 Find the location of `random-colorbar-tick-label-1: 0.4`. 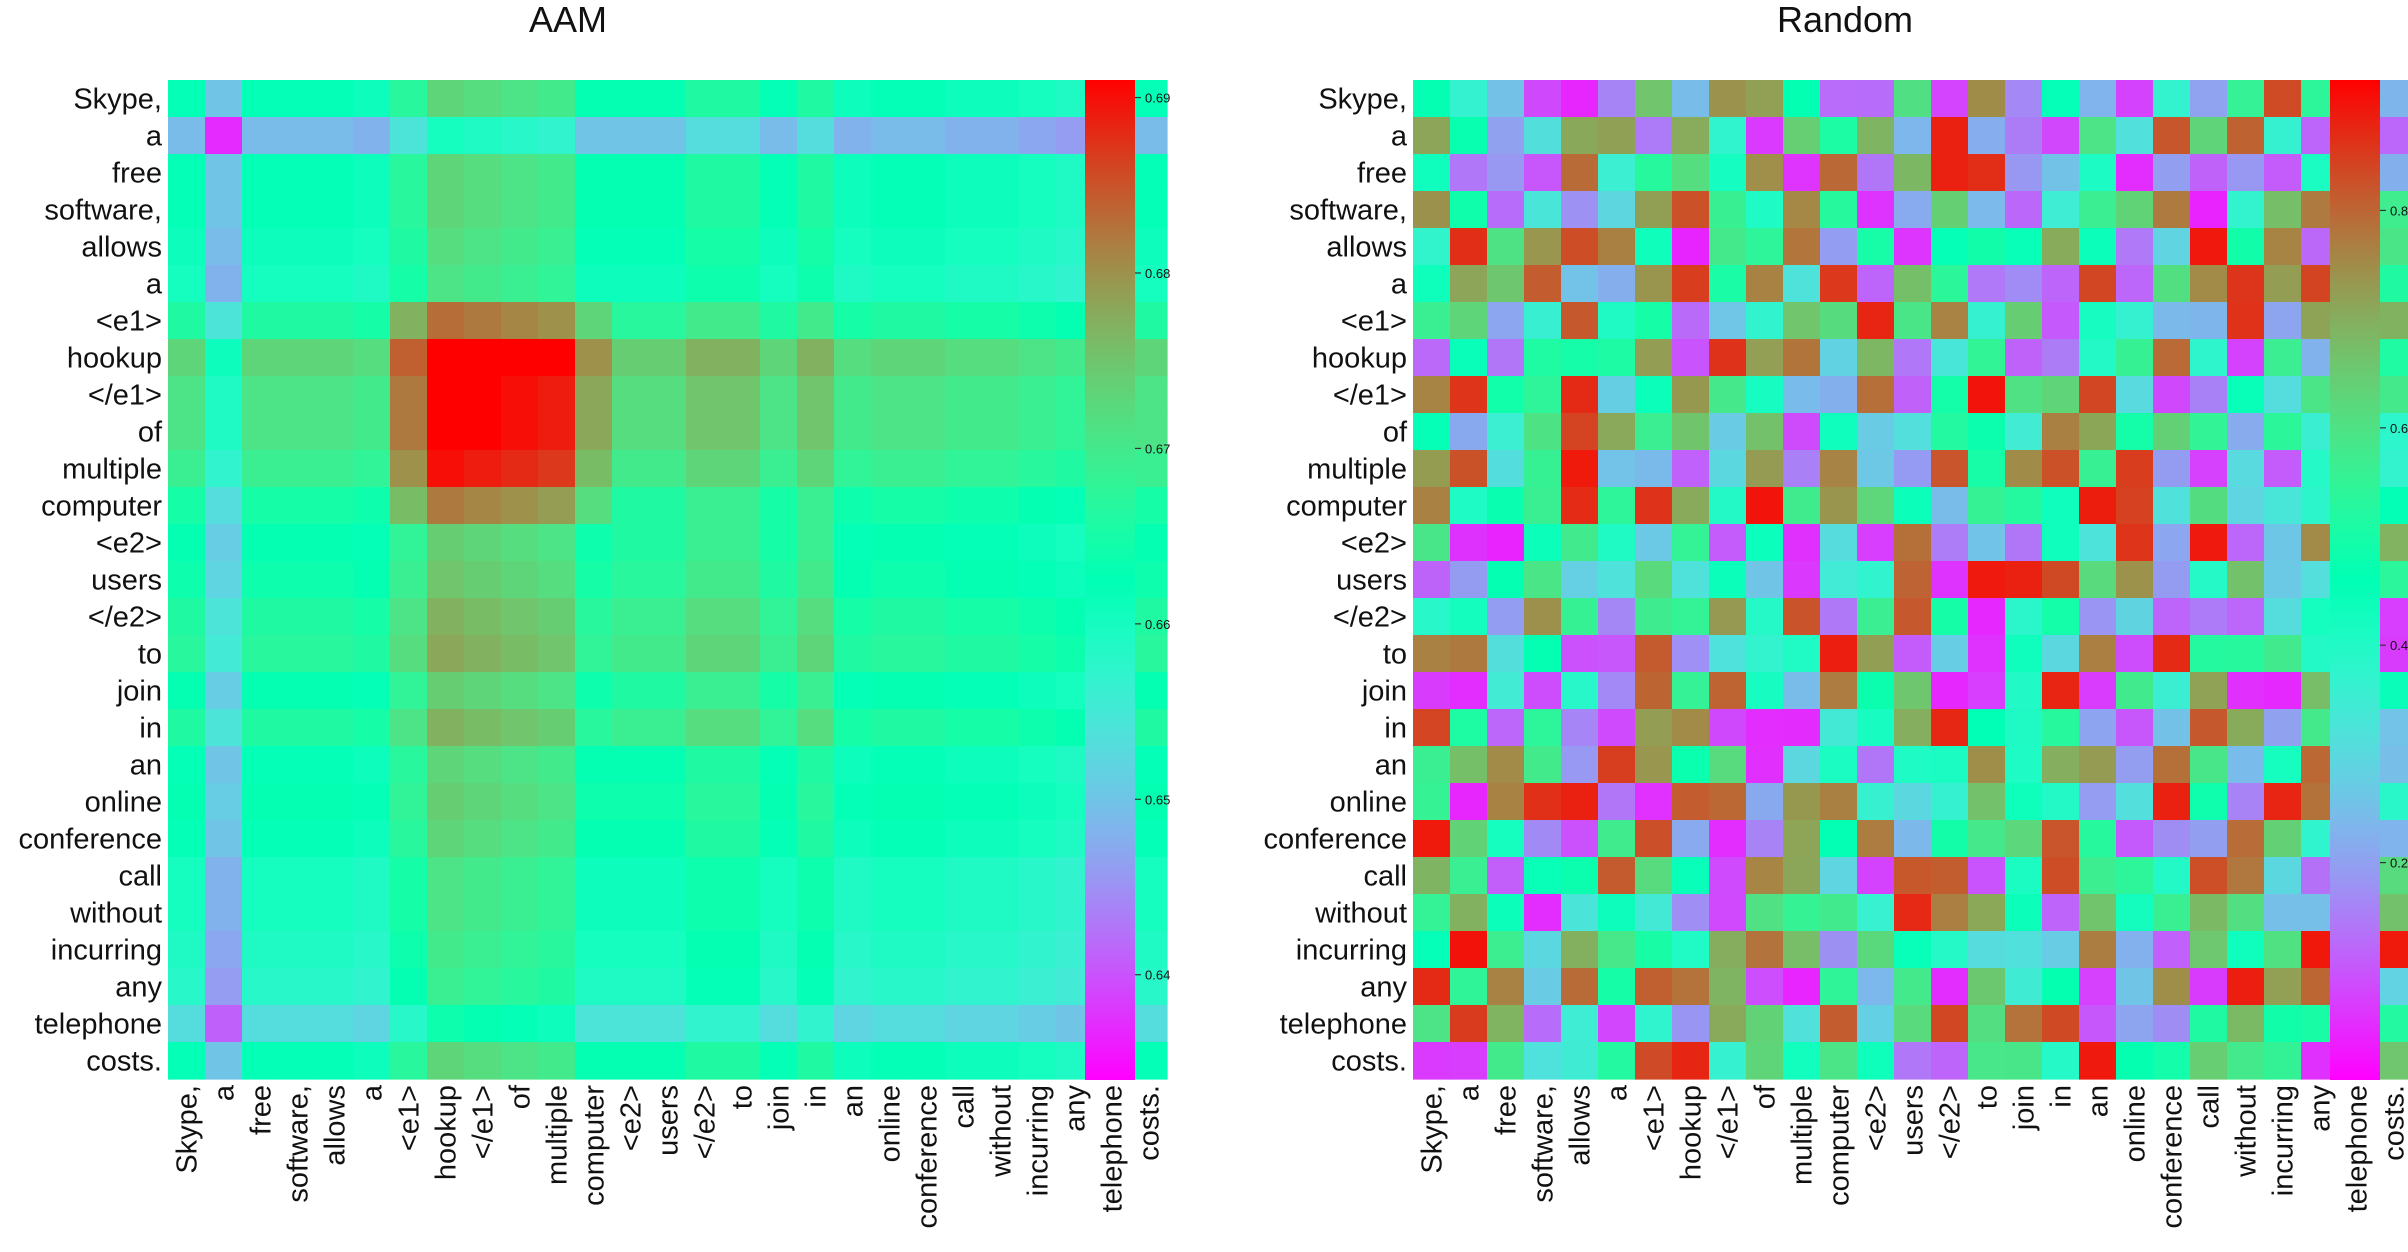

random-colorbar-tick-label-1: 0.4 is located at coordinates (2399, 645).